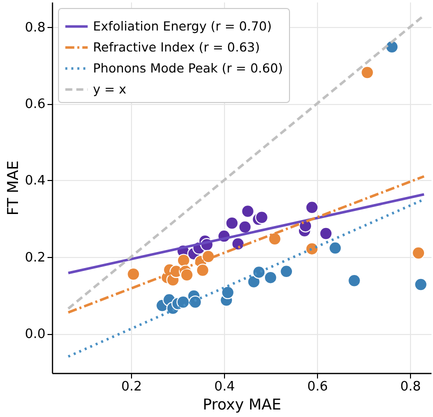  Describe the element at coordinates (410, 387) in the screenshot. I see `x-tick-label: 0.8` at that location.